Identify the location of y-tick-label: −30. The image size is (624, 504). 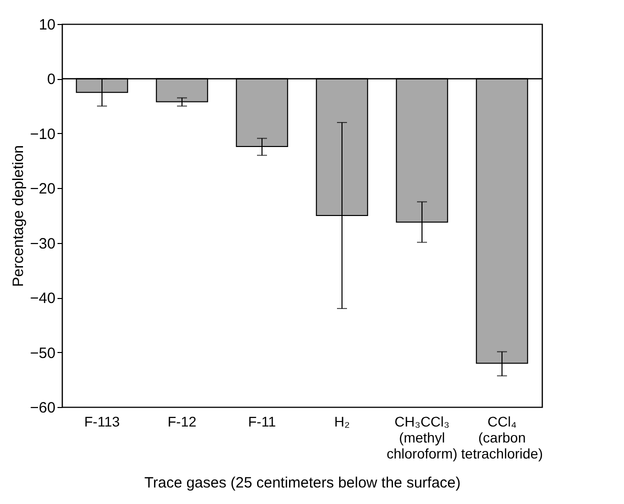
(43, 243).